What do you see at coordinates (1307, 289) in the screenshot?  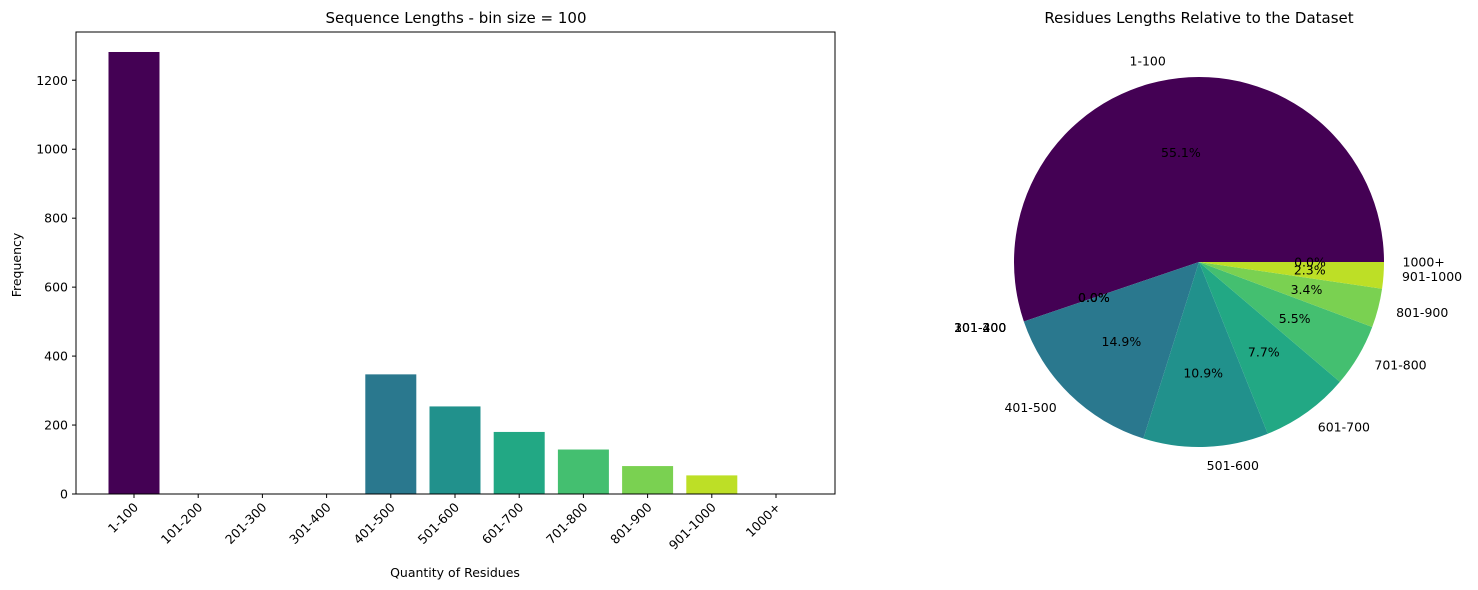 I see `pie-pct-label: 3.4%` at bounding box center [1307, 289].